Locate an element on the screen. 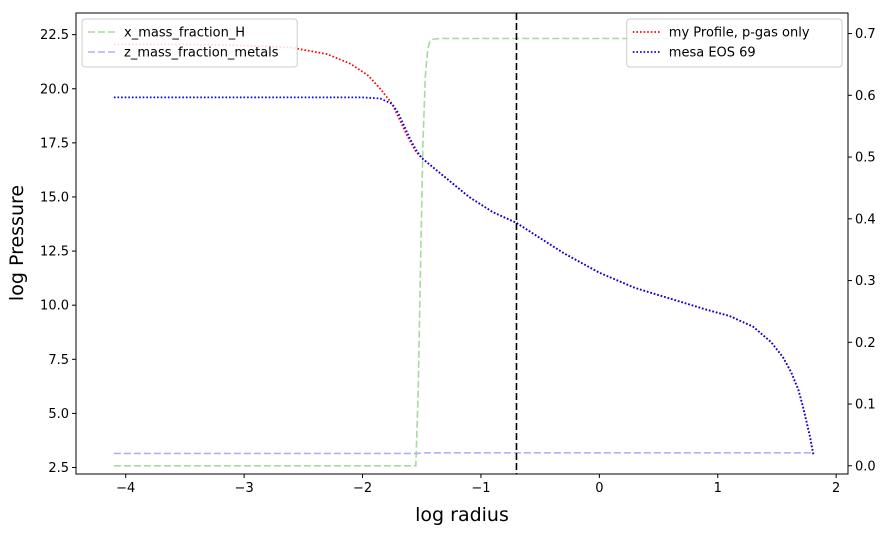 This screenshot has width=892, height=534. y2-tick-label: 0.3 is located at coordinates (865, 281).